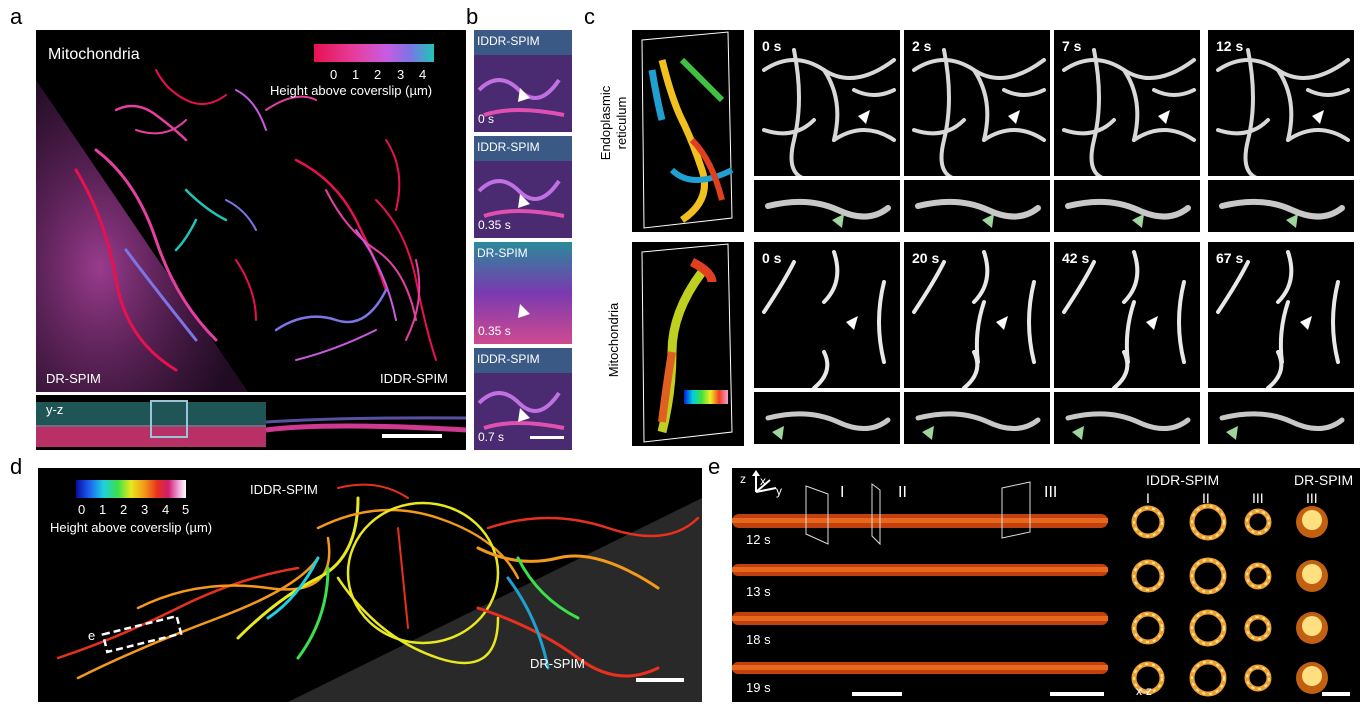 Image resolution: width=1362 pixels, height=708 pixels. I want to click on xsec-tile-r3-c4, so click(1312, 628).